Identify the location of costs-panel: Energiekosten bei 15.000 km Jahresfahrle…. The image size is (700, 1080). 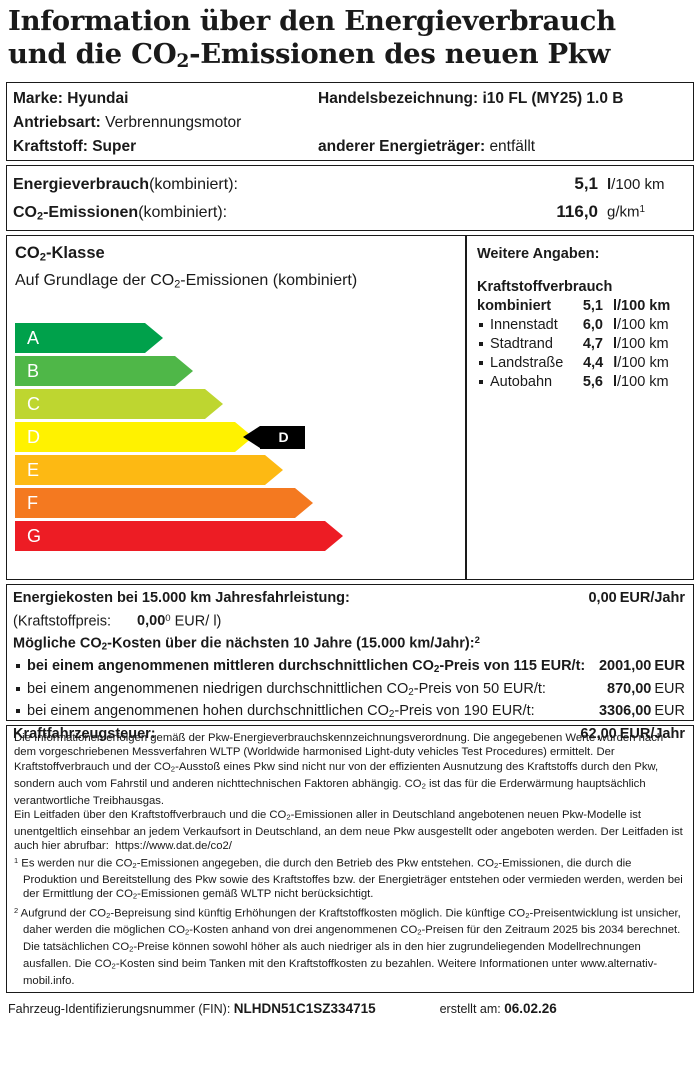
(350, 663).